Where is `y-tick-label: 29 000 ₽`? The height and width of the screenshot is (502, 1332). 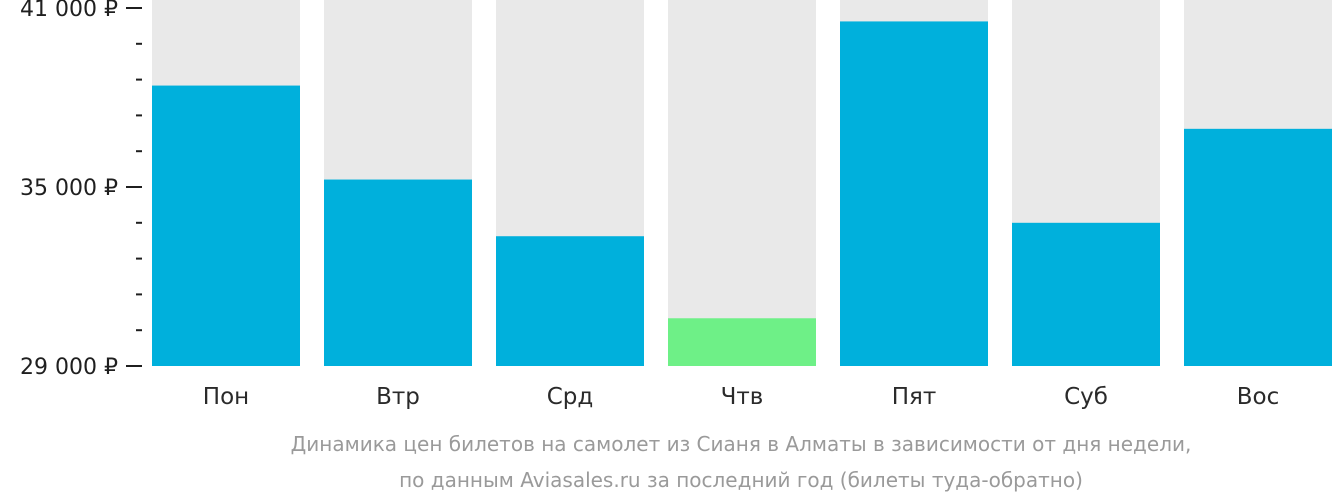 y-tick-label: 29 000 ₽ is located at coordinates (69, 367).